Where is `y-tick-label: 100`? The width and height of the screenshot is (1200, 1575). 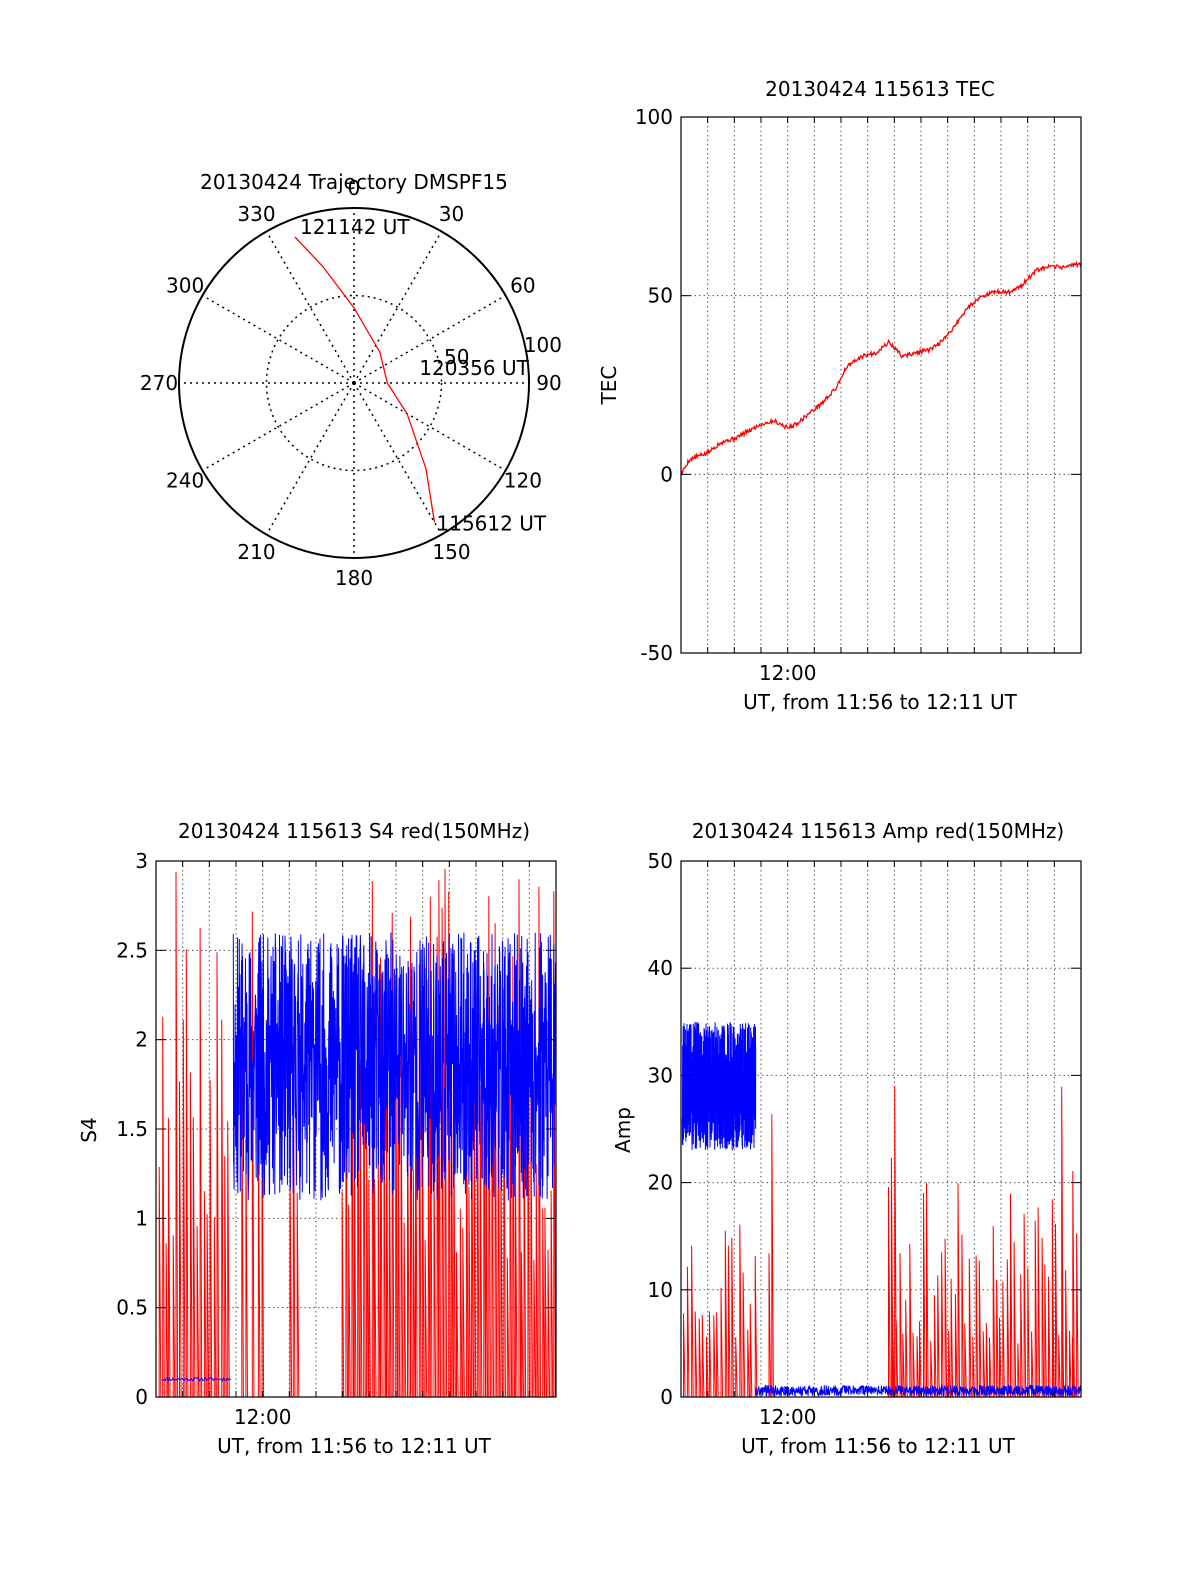 y-tick-label: 100 is located at coordinates (654, 117).